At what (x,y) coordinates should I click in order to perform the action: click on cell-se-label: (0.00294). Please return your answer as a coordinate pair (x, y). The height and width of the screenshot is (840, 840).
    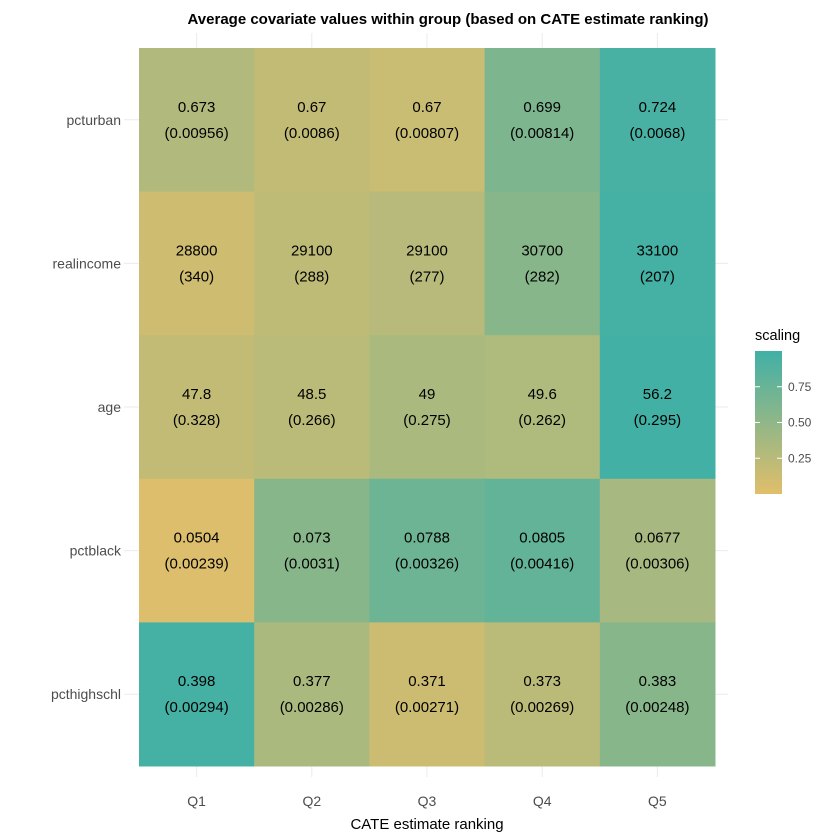
    Looking at the image, I should click on (196, 707).